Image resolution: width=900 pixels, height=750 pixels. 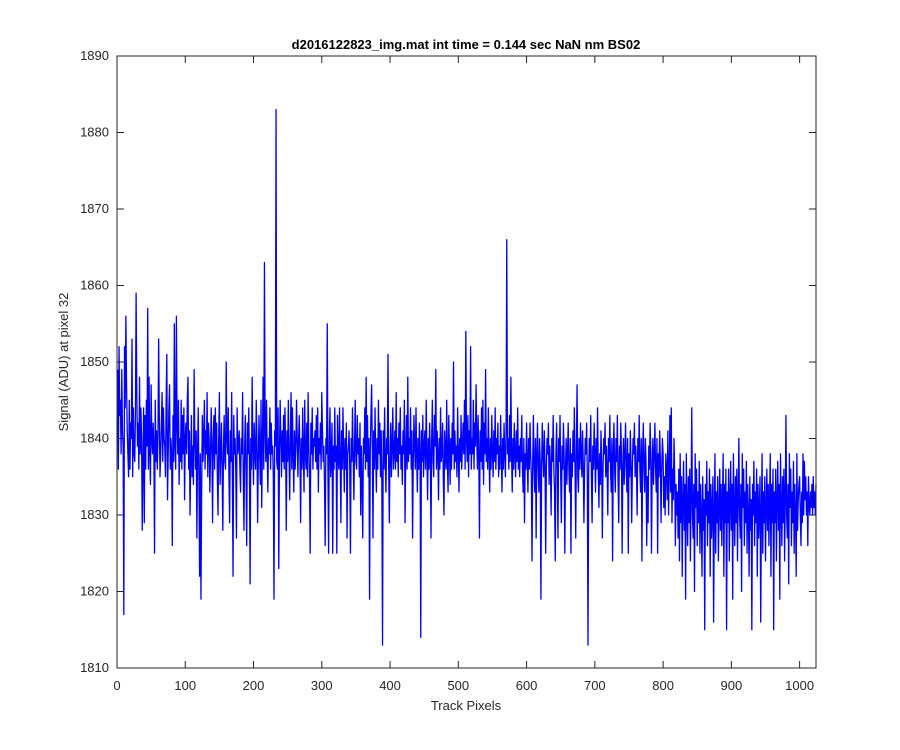 I want to click on x-tick-label: 200, so click(x=254, y=685).